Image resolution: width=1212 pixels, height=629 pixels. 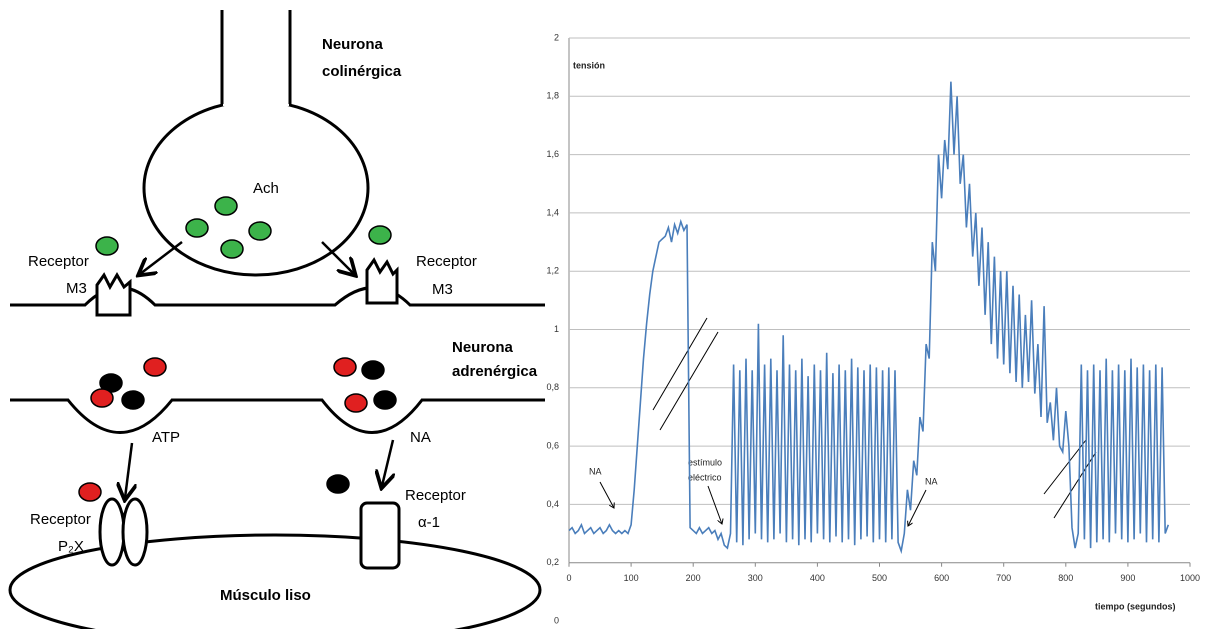 I want to click on y-tick-label: 1,8, so click(x=552, y=96).